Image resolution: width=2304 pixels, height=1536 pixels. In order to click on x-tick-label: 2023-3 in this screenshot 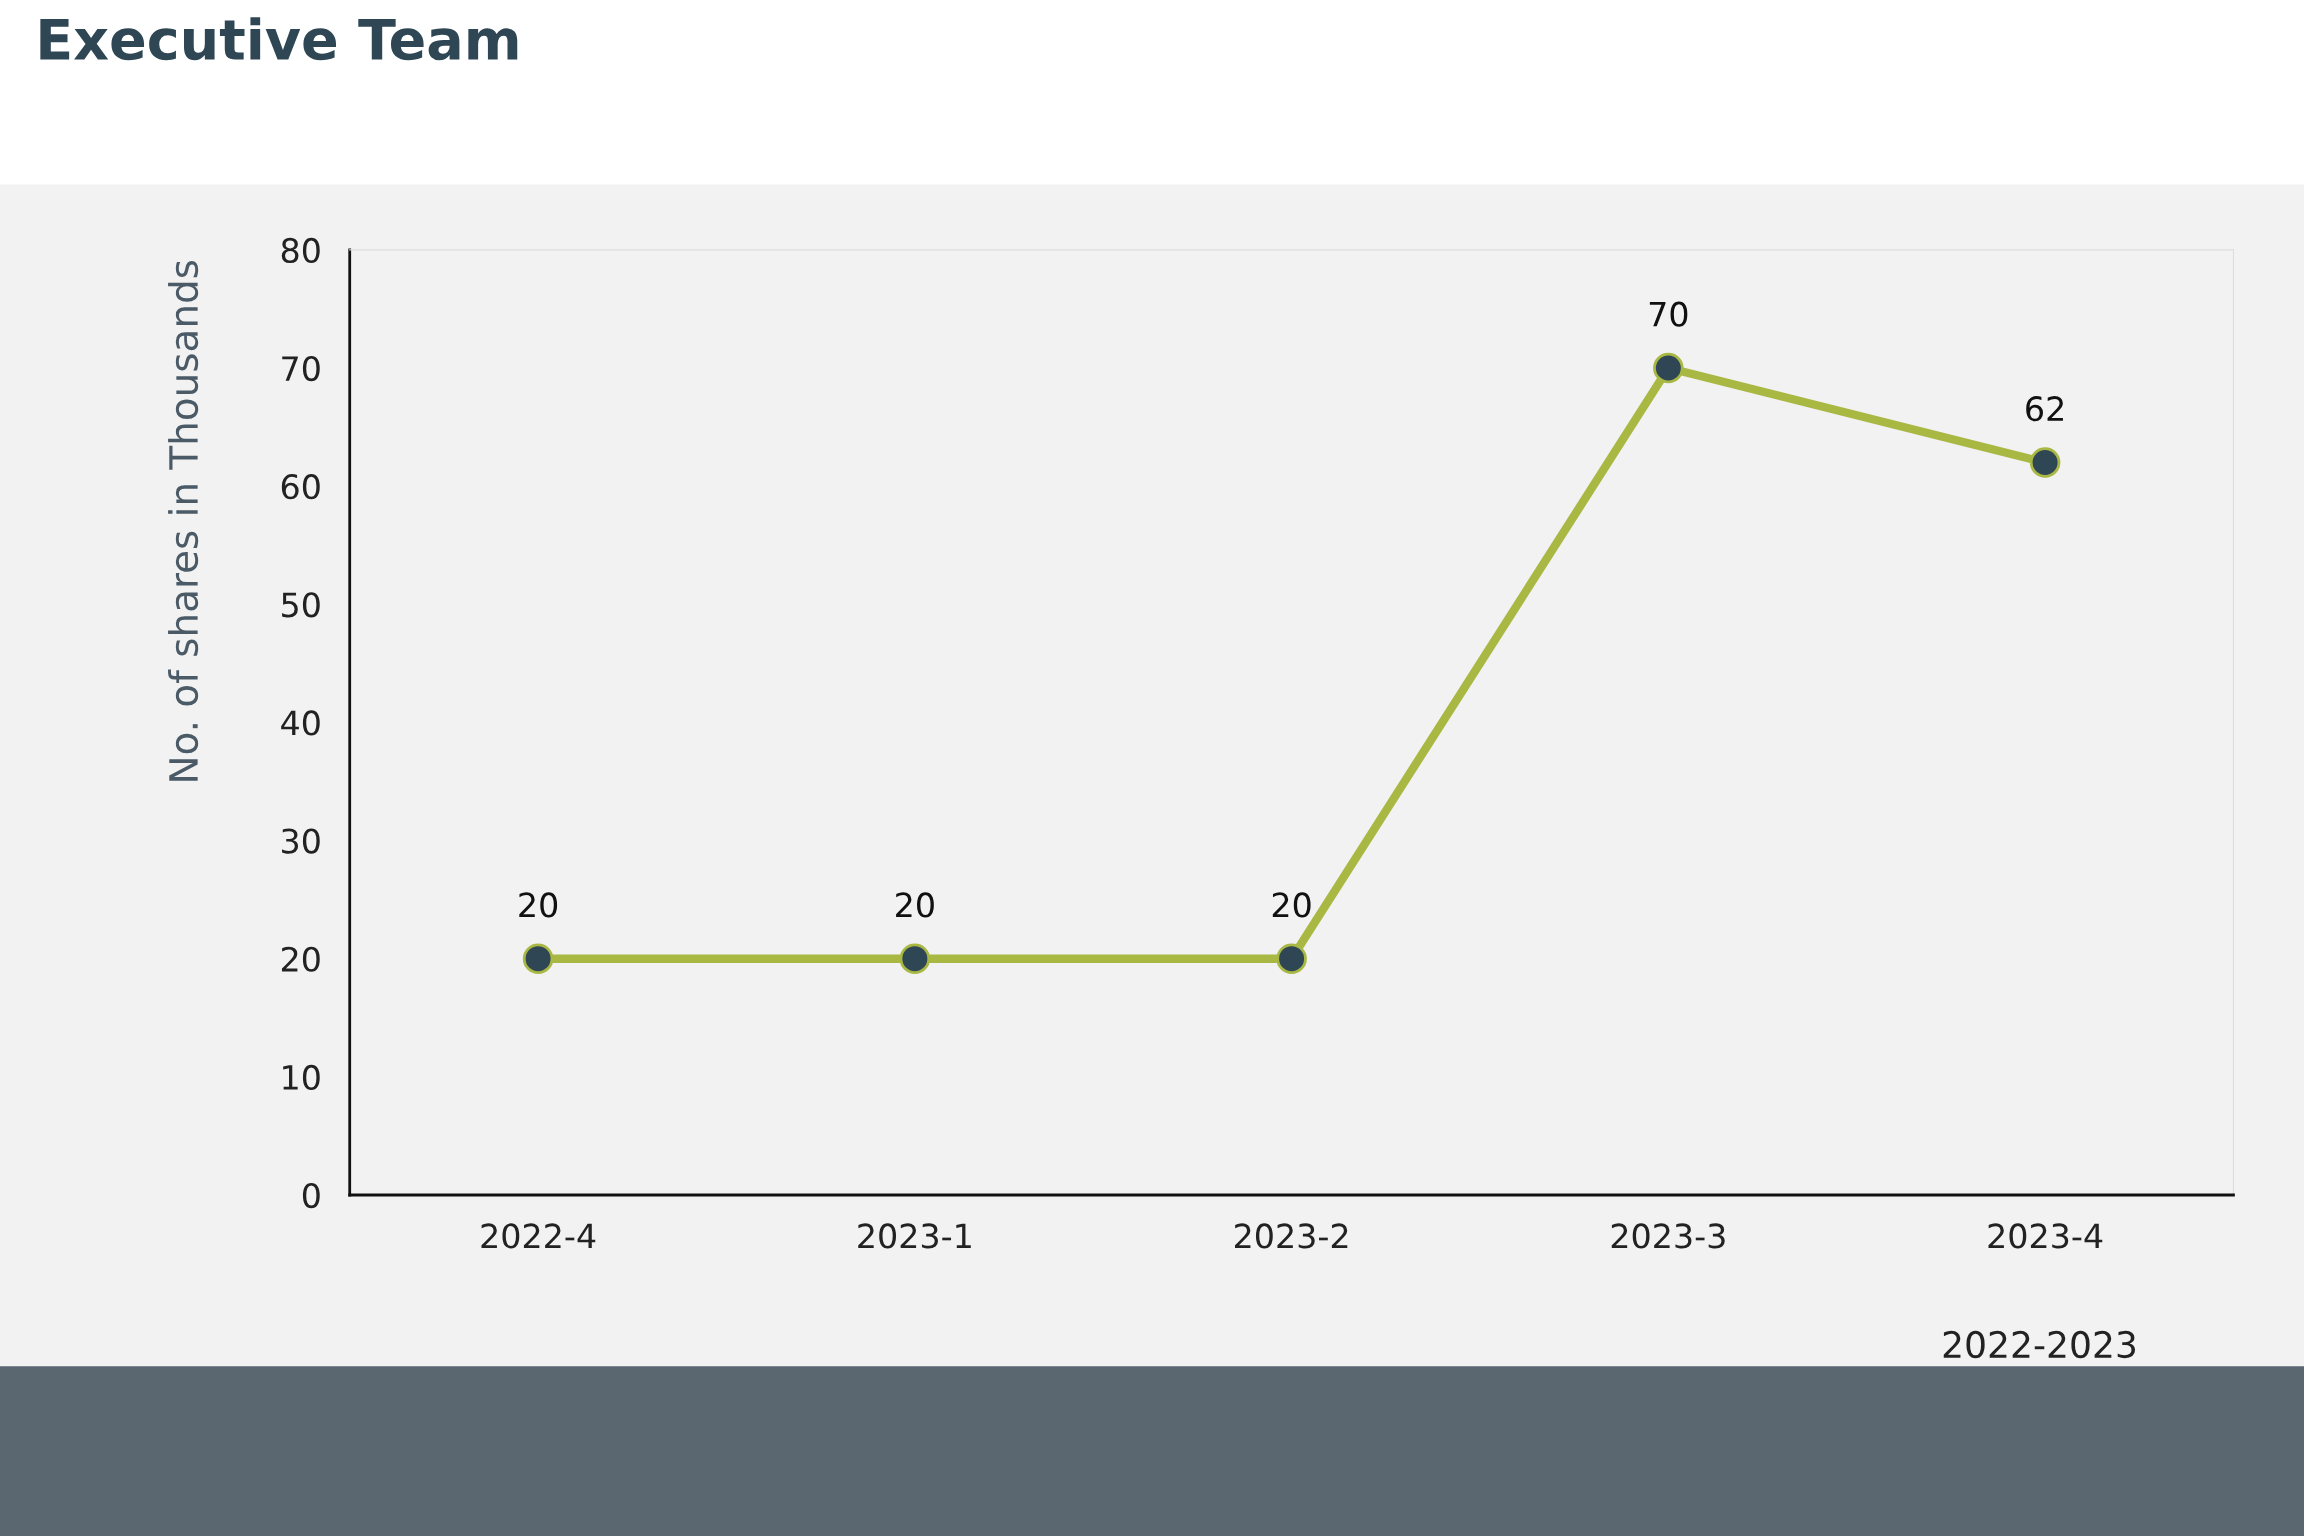, I will do `click(1668, 1236)`.